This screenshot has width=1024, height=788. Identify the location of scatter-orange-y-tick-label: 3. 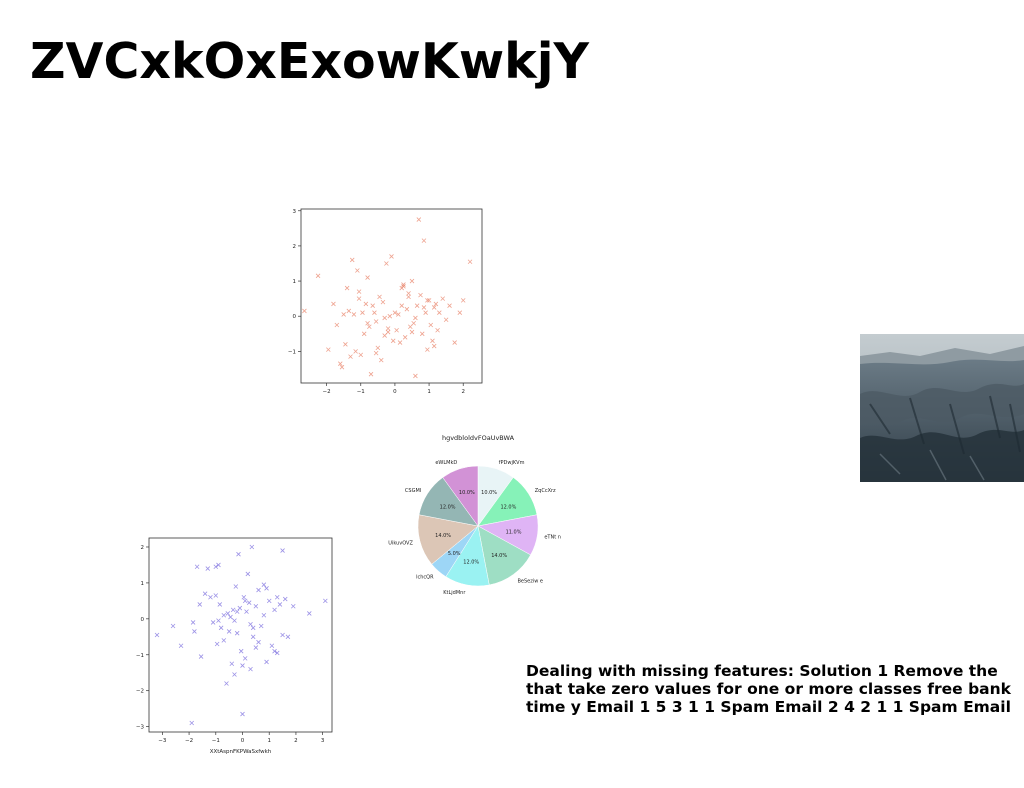
(295, 212).